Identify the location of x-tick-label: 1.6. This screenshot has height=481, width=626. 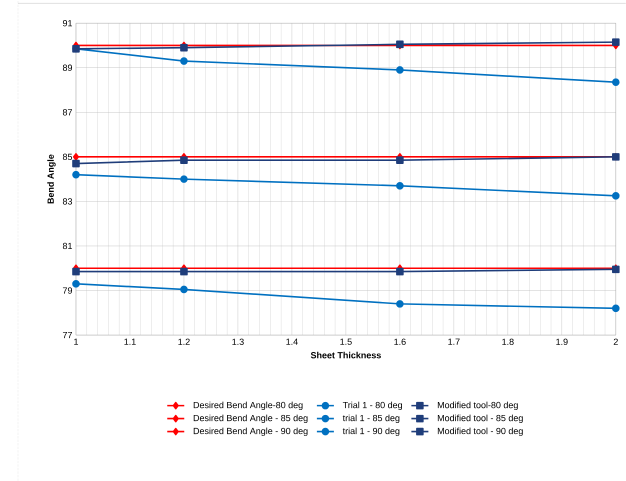
(400, 341).